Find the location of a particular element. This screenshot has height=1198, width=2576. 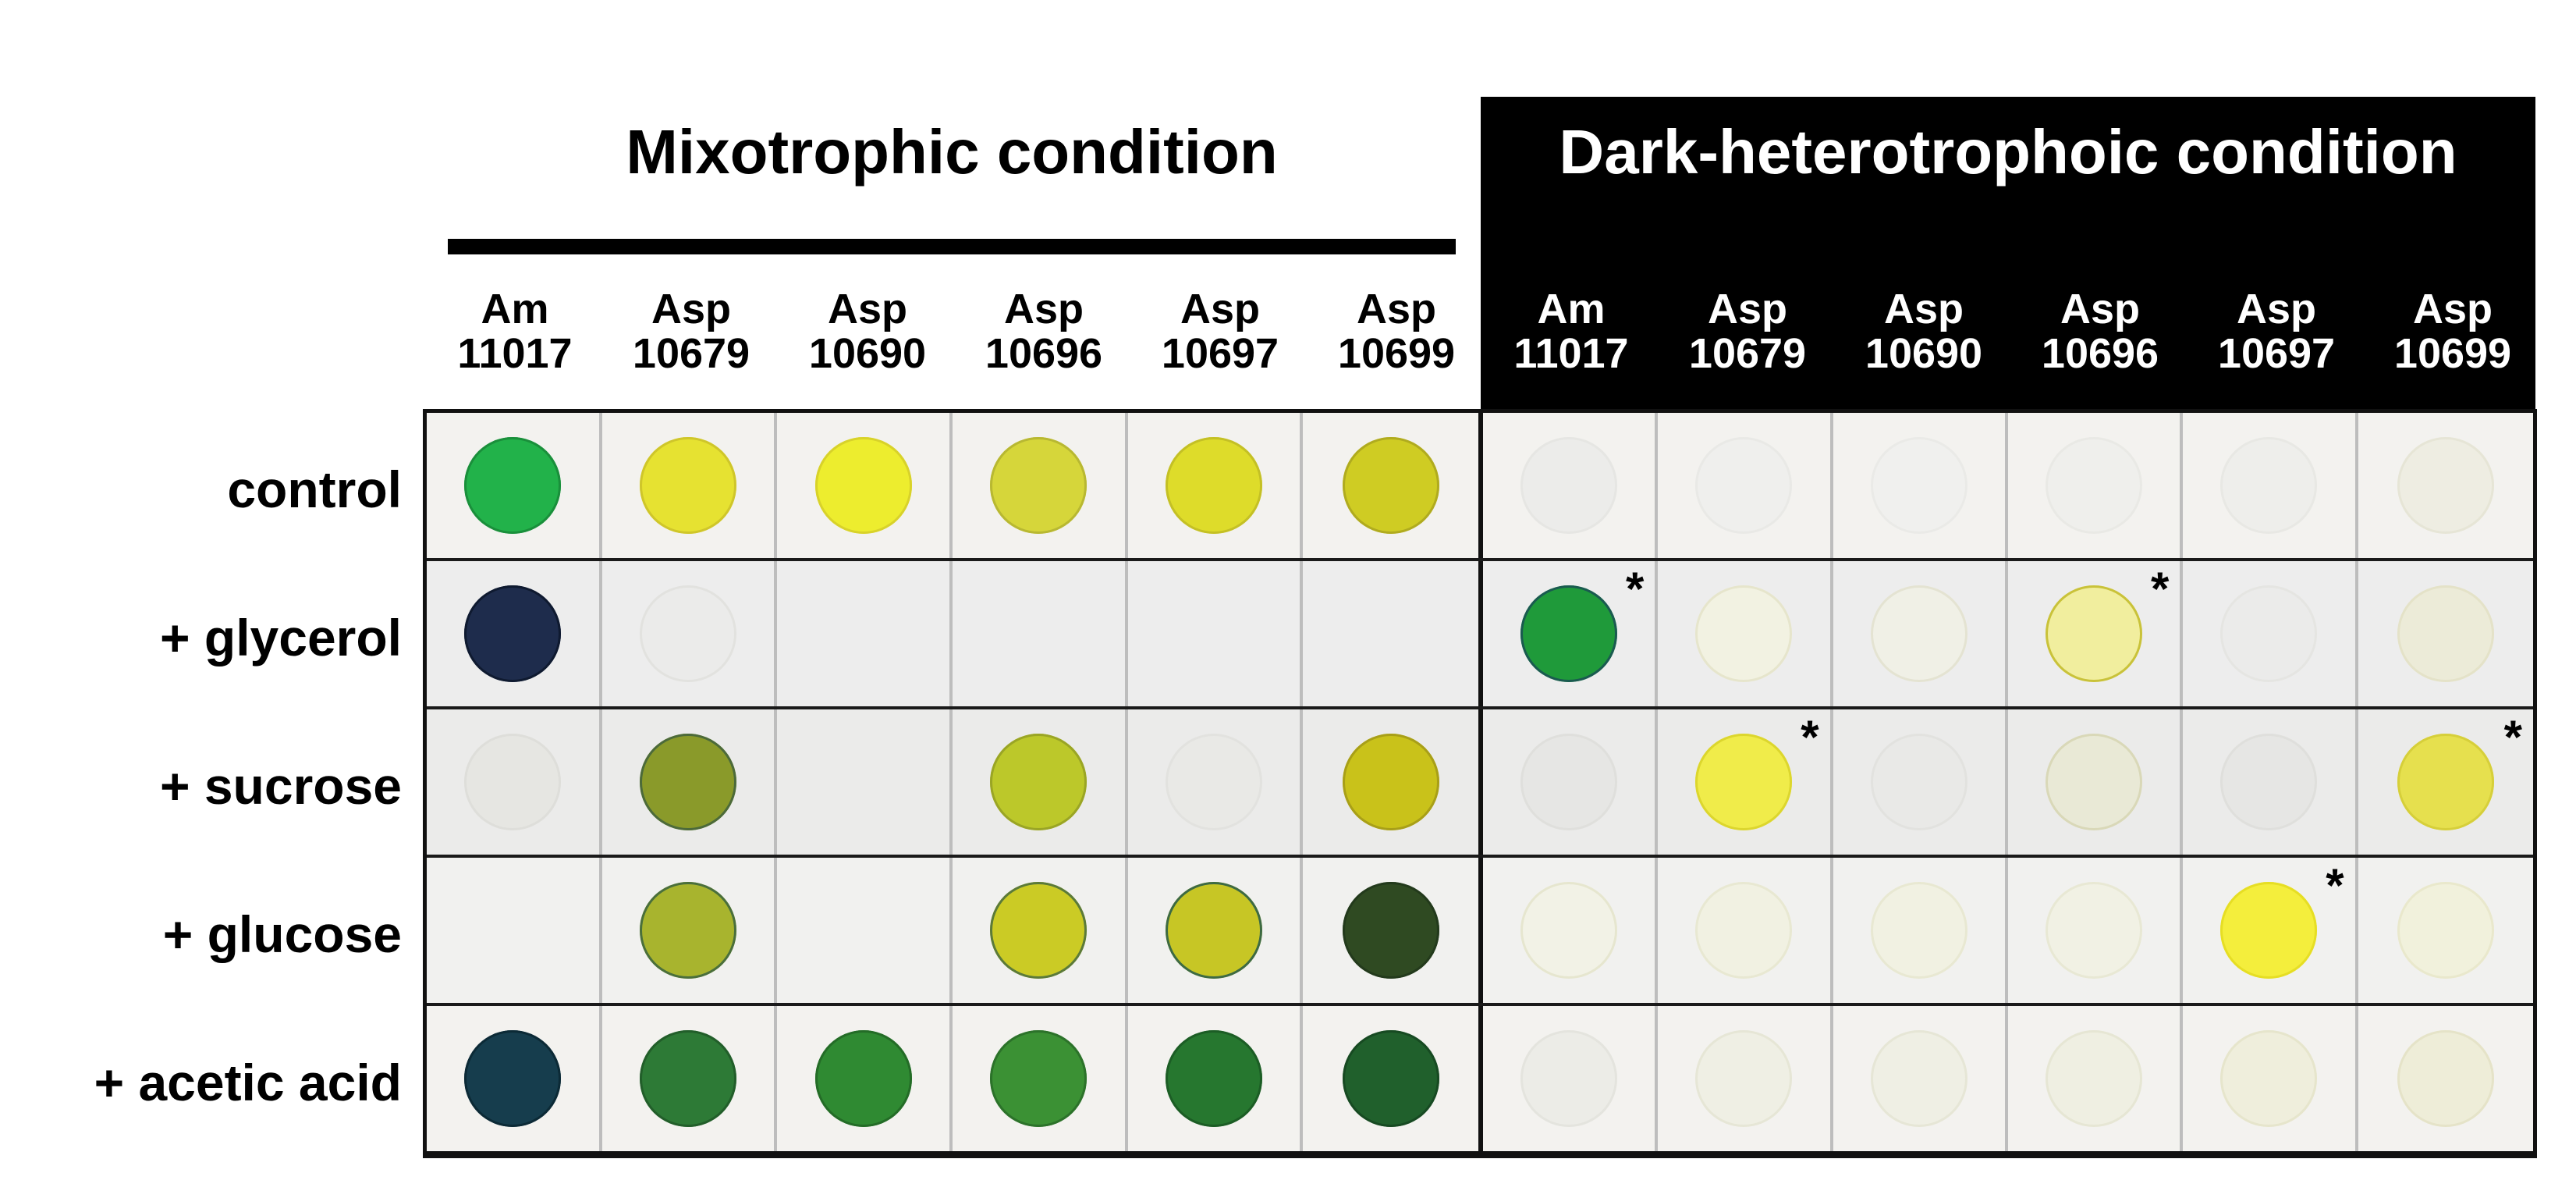

significance-star: * is located at coordinates (2512, 737).